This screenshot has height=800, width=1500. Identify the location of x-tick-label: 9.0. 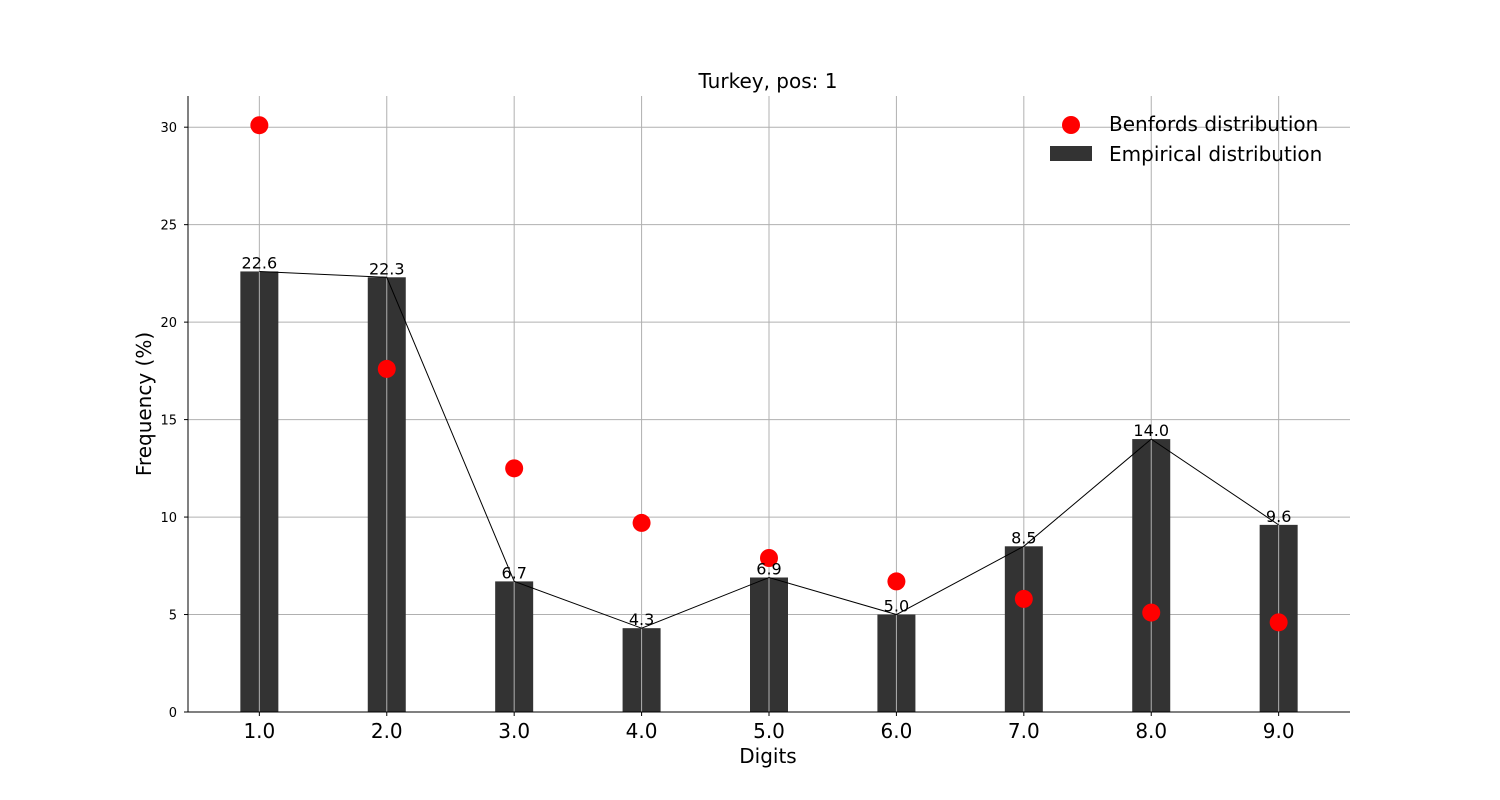
(1279, 731).